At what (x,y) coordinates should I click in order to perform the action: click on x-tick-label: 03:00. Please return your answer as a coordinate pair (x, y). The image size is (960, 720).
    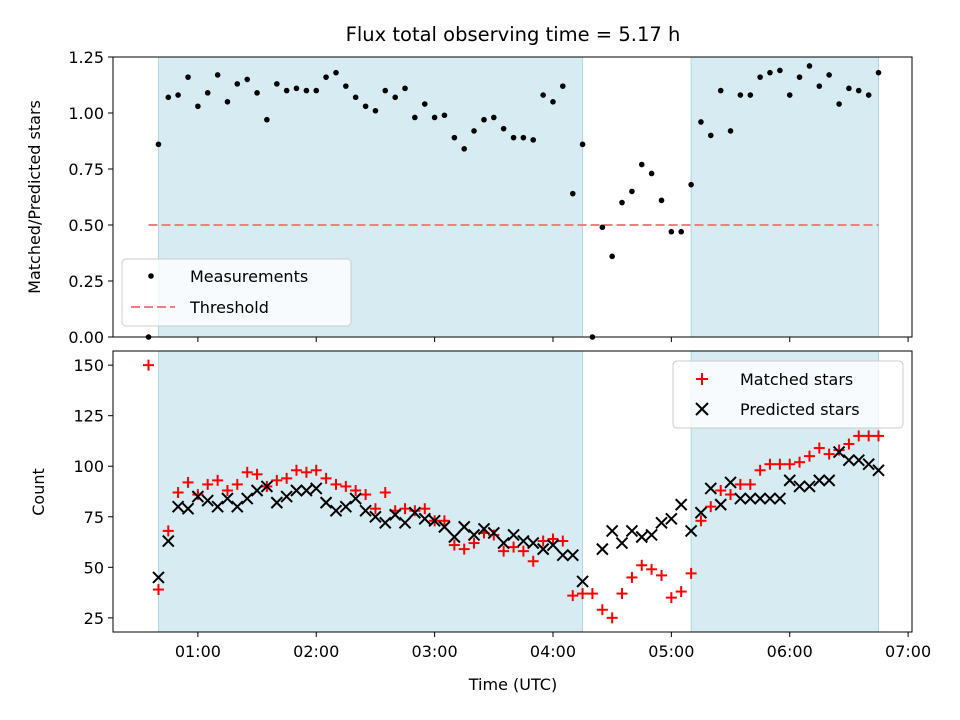
    Looking at the image, I should click on (435, 651).